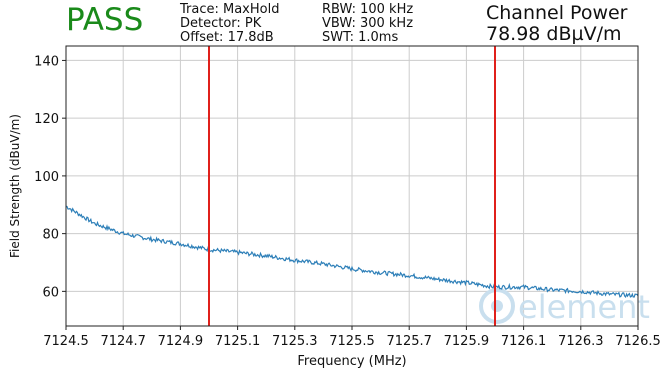 Image resolution: width=662 pixels, height=373 pixels. Describe the element at coordinates (50, 235) in the screenshot. I see `y-tick-label: 80` at that location.